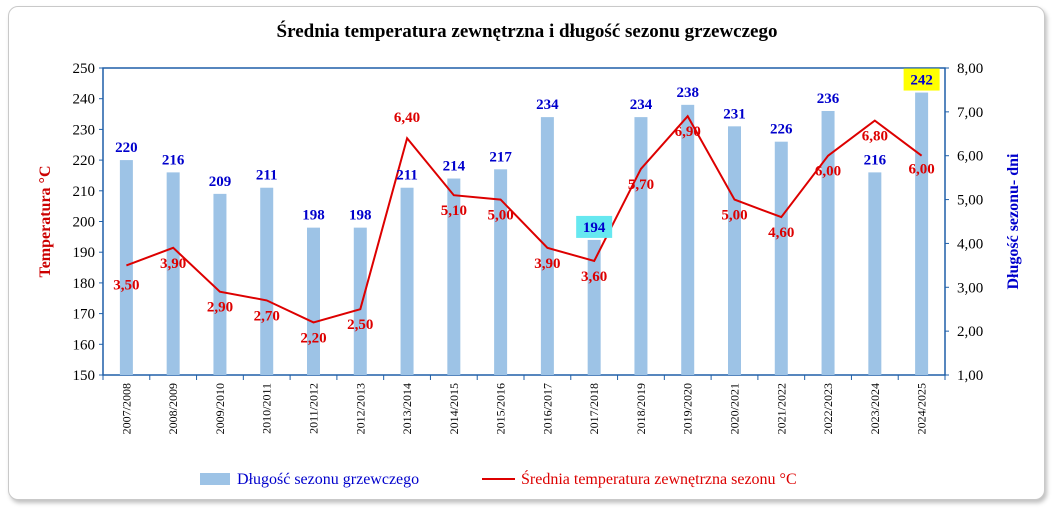 The width and height of the screenshot is (1055, 509). I want to click on x-axis-tick-label: 2020/2021, so click(735, 408).